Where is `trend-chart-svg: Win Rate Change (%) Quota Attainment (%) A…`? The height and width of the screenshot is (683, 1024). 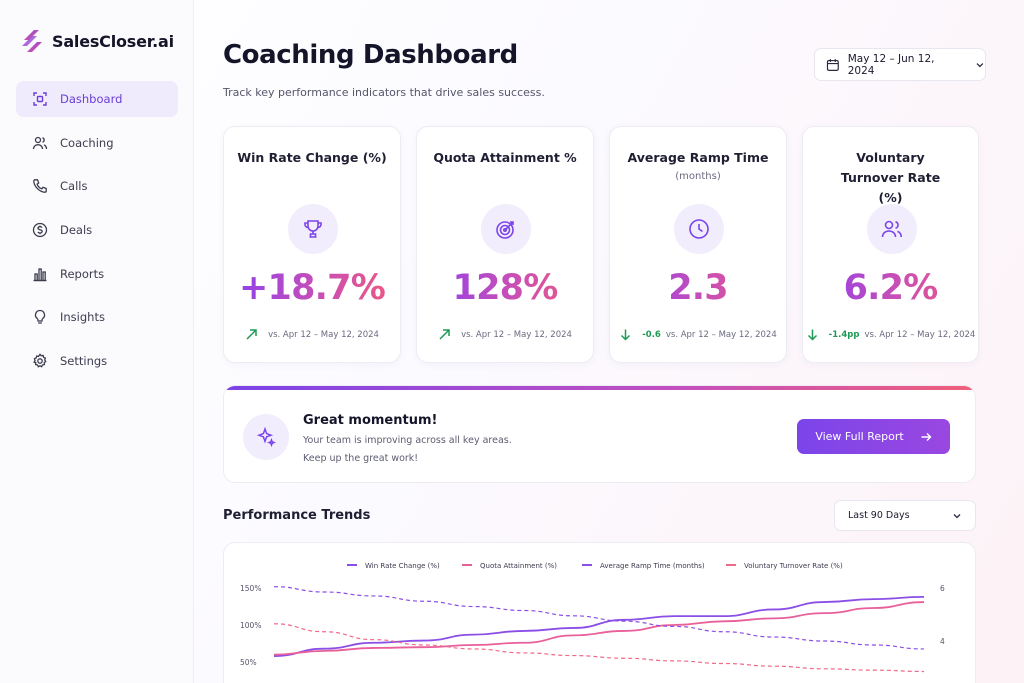 trend-chart-svg: Win Rate Change (%) Quota Attainment (%) A… is located at coordinates (592, 617).